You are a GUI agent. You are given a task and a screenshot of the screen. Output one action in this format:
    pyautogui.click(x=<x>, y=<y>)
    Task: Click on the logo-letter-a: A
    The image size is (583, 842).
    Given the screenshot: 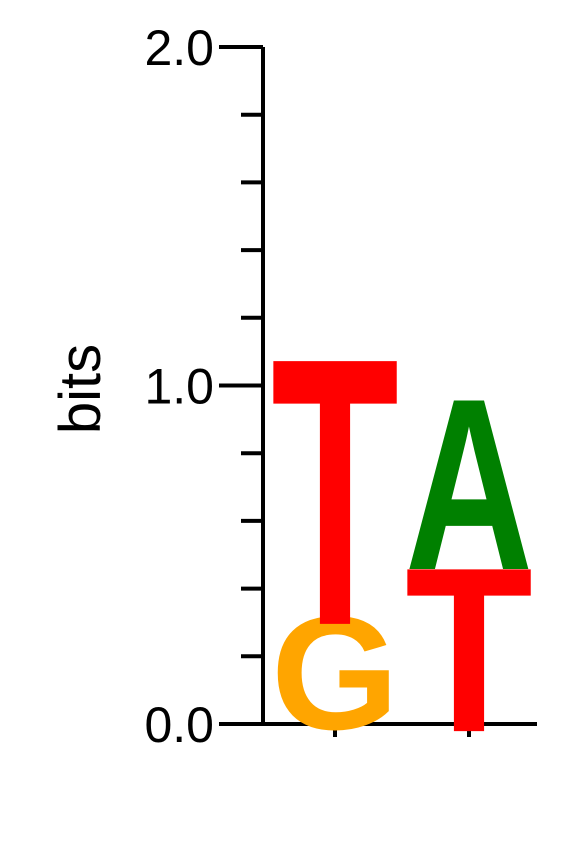 What is the action you would take?
    pyautogui.click(x=469, y=485)
    